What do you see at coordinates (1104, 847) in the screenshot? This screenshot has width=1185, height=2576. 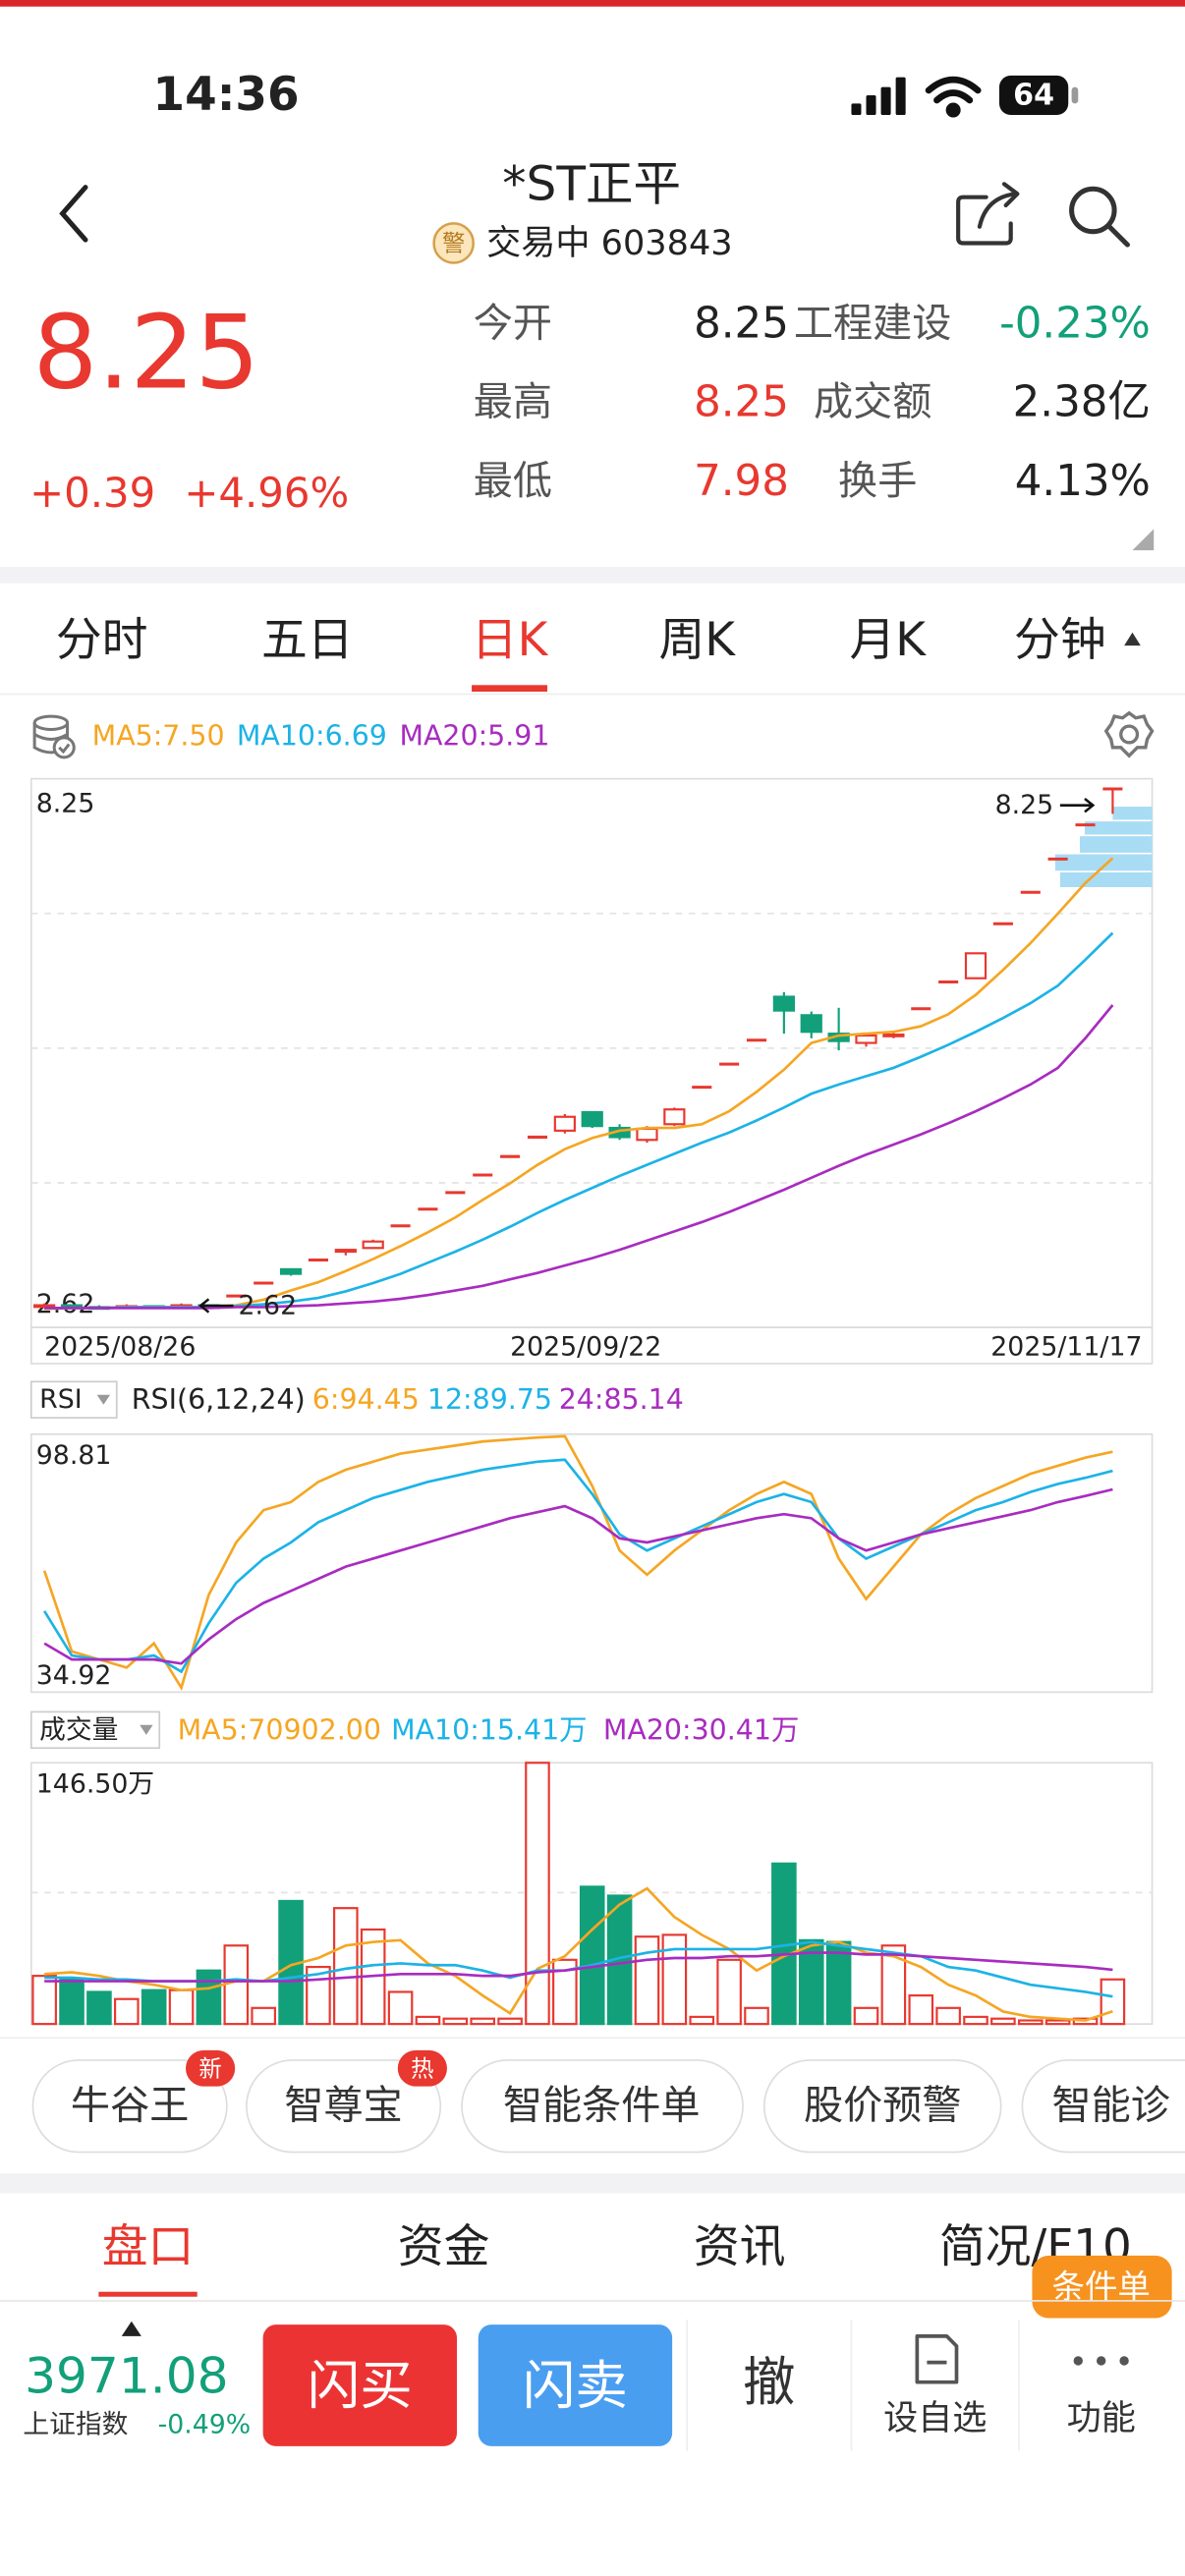 I see `chip-distribution` at bounding box center [1104, 847].